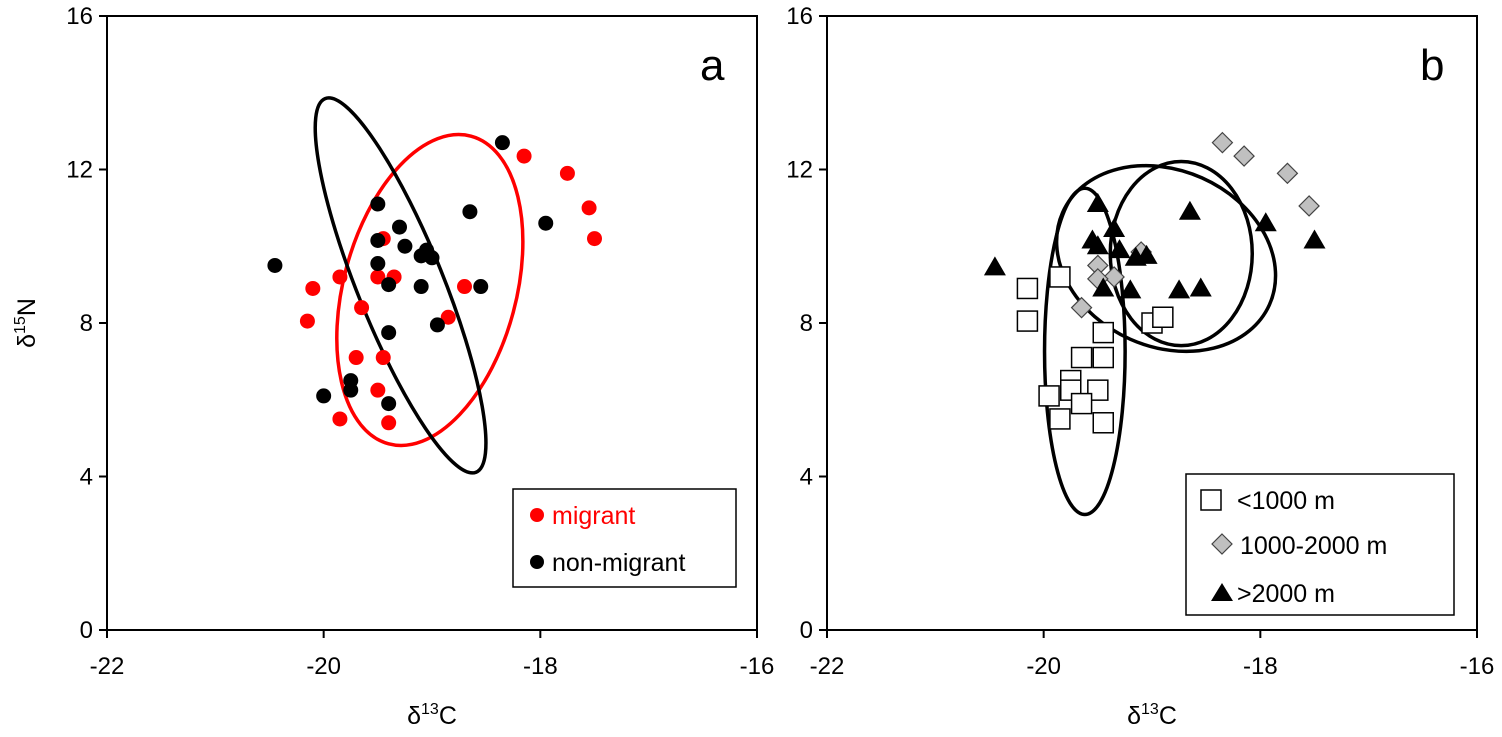  I want to click on panel-a-legend: migrant non-migrant, so click(624, 538).